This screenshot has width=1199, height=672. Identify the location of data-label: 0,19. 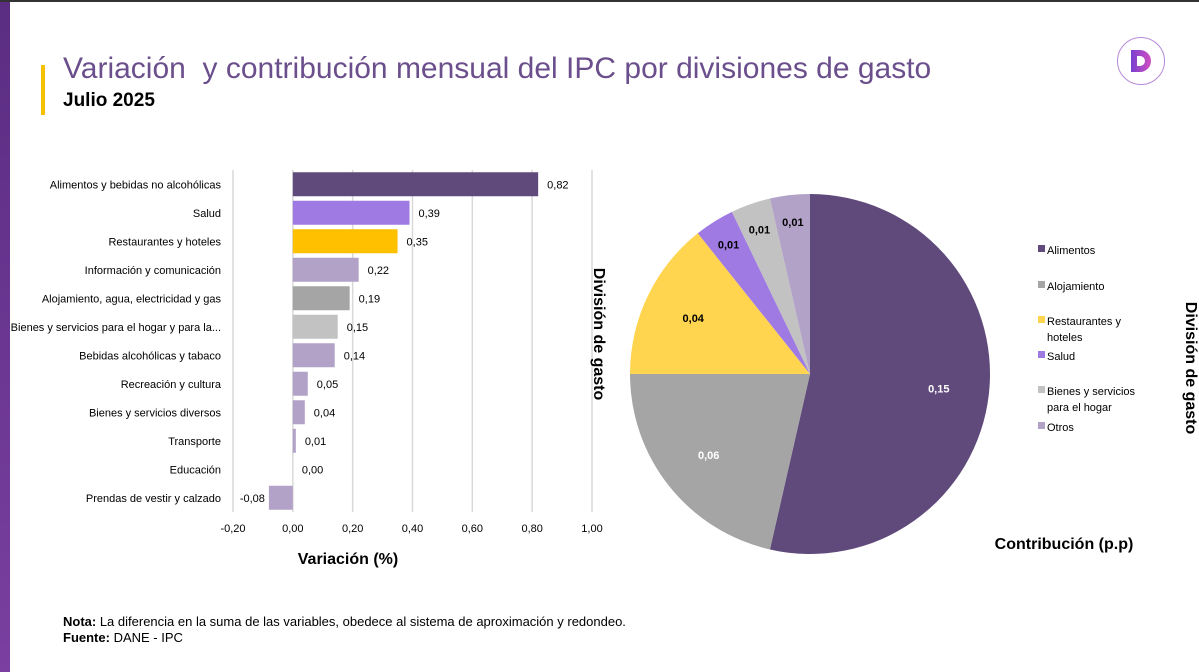
(369, 299).